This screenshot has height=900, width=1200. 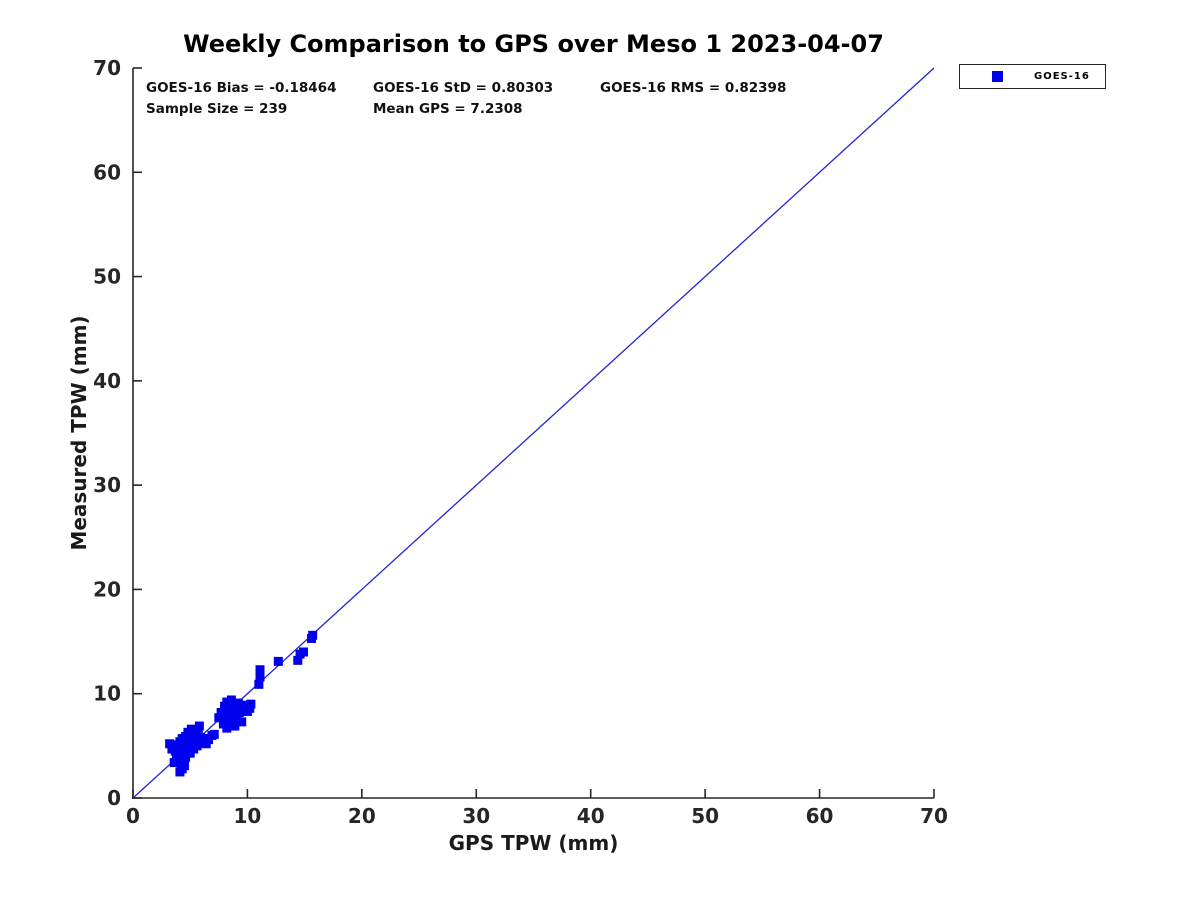 I want to click on y-axis-label: Measured TPW (mm), so click(x=79, y=432).